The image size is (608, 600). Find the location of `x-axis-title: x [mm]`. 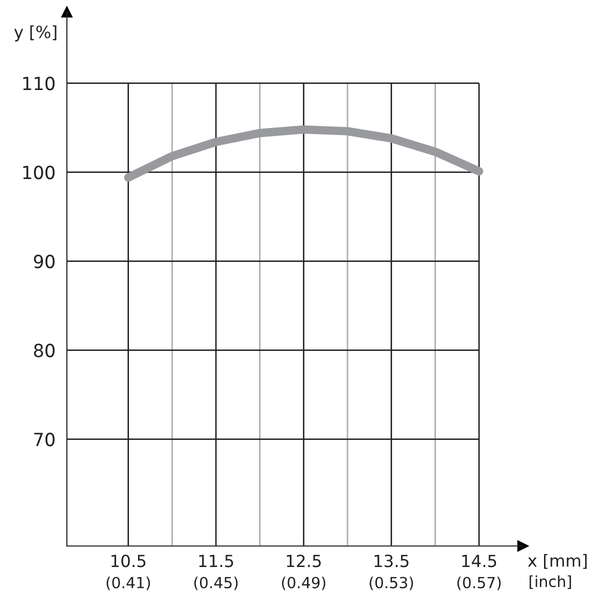

x-axis-title: x [mm] is located at coordinates (557, 561).